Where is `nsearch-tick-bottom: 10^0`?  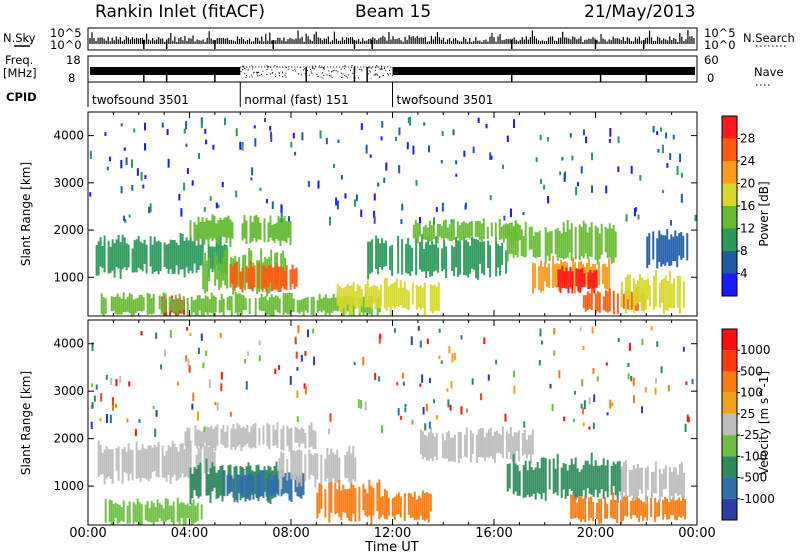 nsearch-tick-bottom: 10^0 is located at coordinates (720, 45).